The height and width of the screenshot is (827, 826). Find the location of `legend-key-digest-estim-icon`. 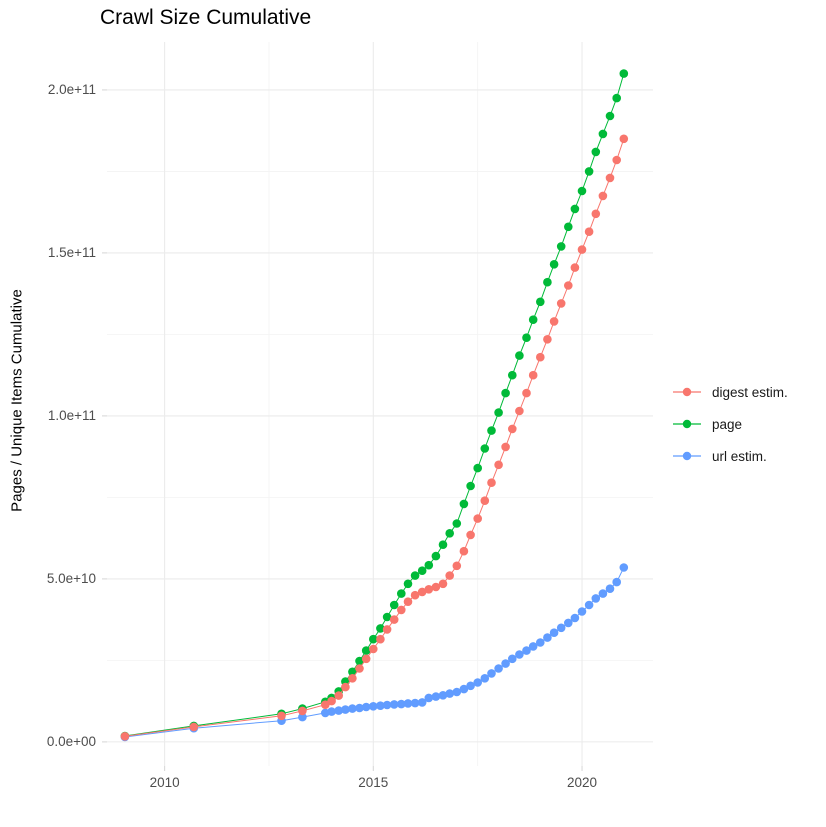

legend-key-digest-estim-icon is located at coordinates (687, 392).